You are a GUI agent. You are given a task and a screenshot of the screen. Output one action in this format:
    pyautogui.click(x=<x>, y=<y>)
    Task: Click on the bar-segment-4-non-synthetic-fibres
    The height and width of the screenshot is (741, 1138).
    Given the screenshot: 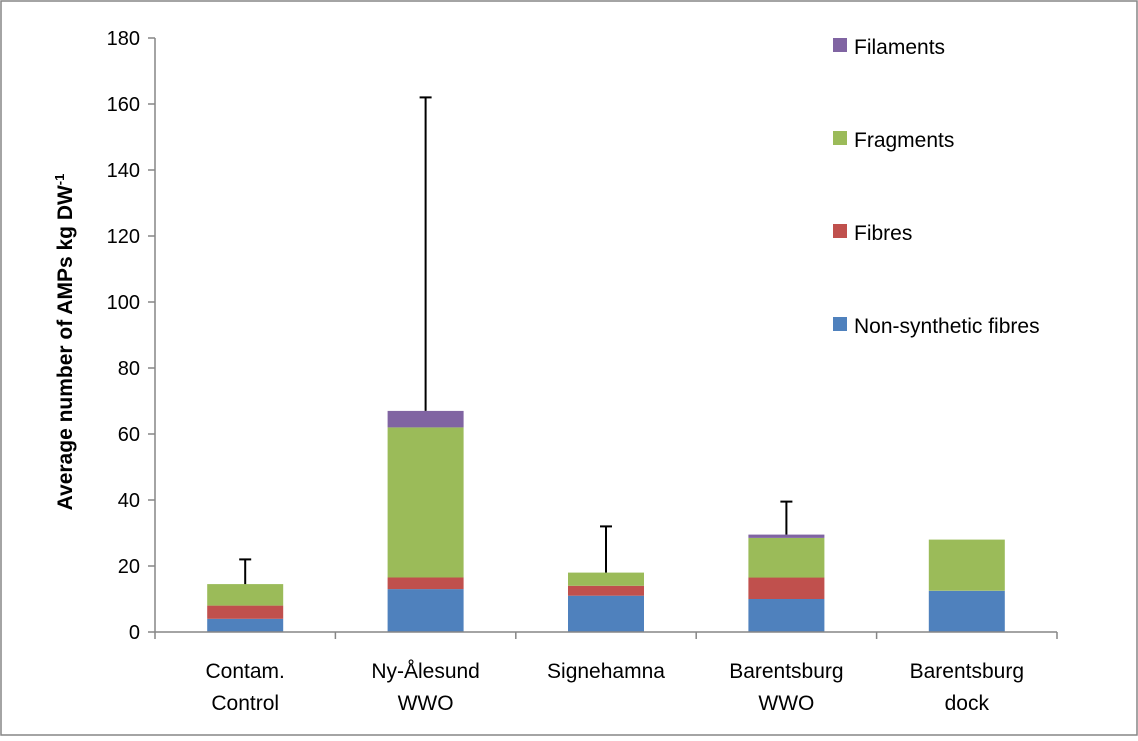 What is the action you would take?
    pyautogui.click(x=786, y=615)
    